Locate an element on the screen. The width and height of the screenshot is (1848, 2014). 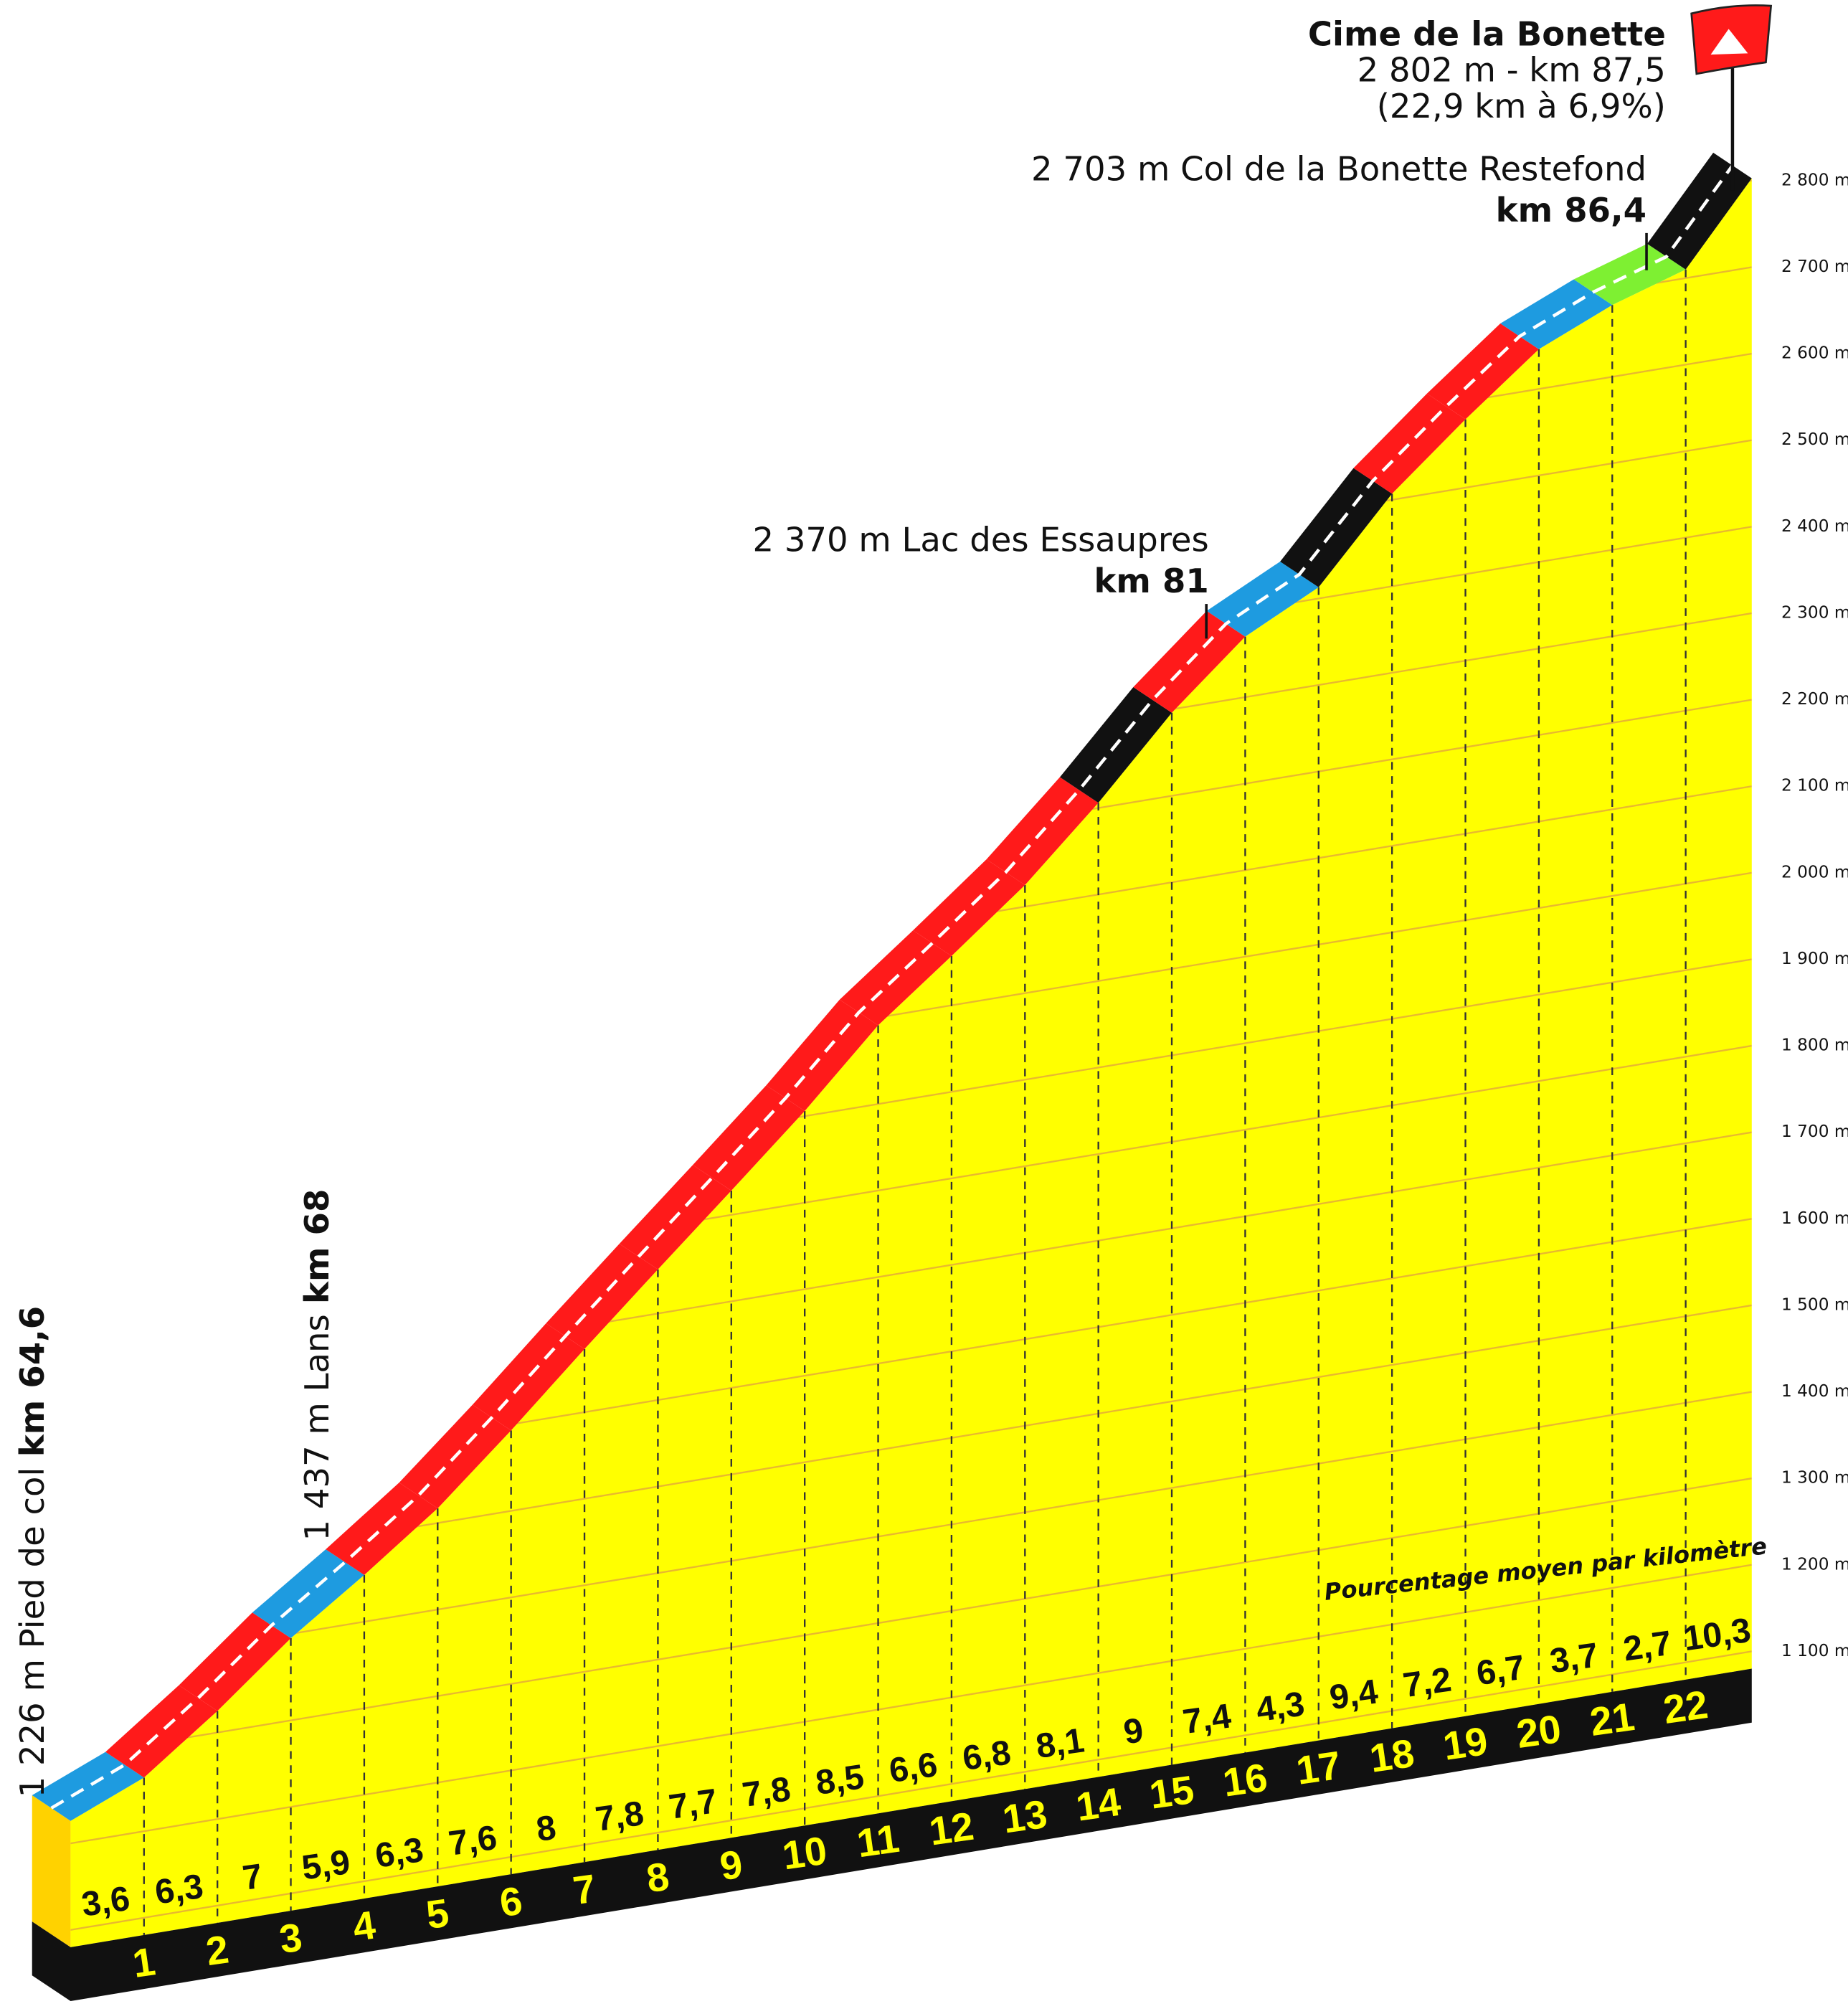
km-label: 16 is located at coordinates (1245, 1780).